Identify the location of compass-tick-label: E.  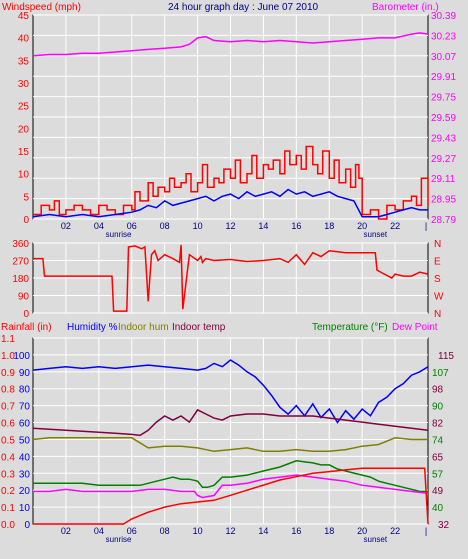
(437, 262).